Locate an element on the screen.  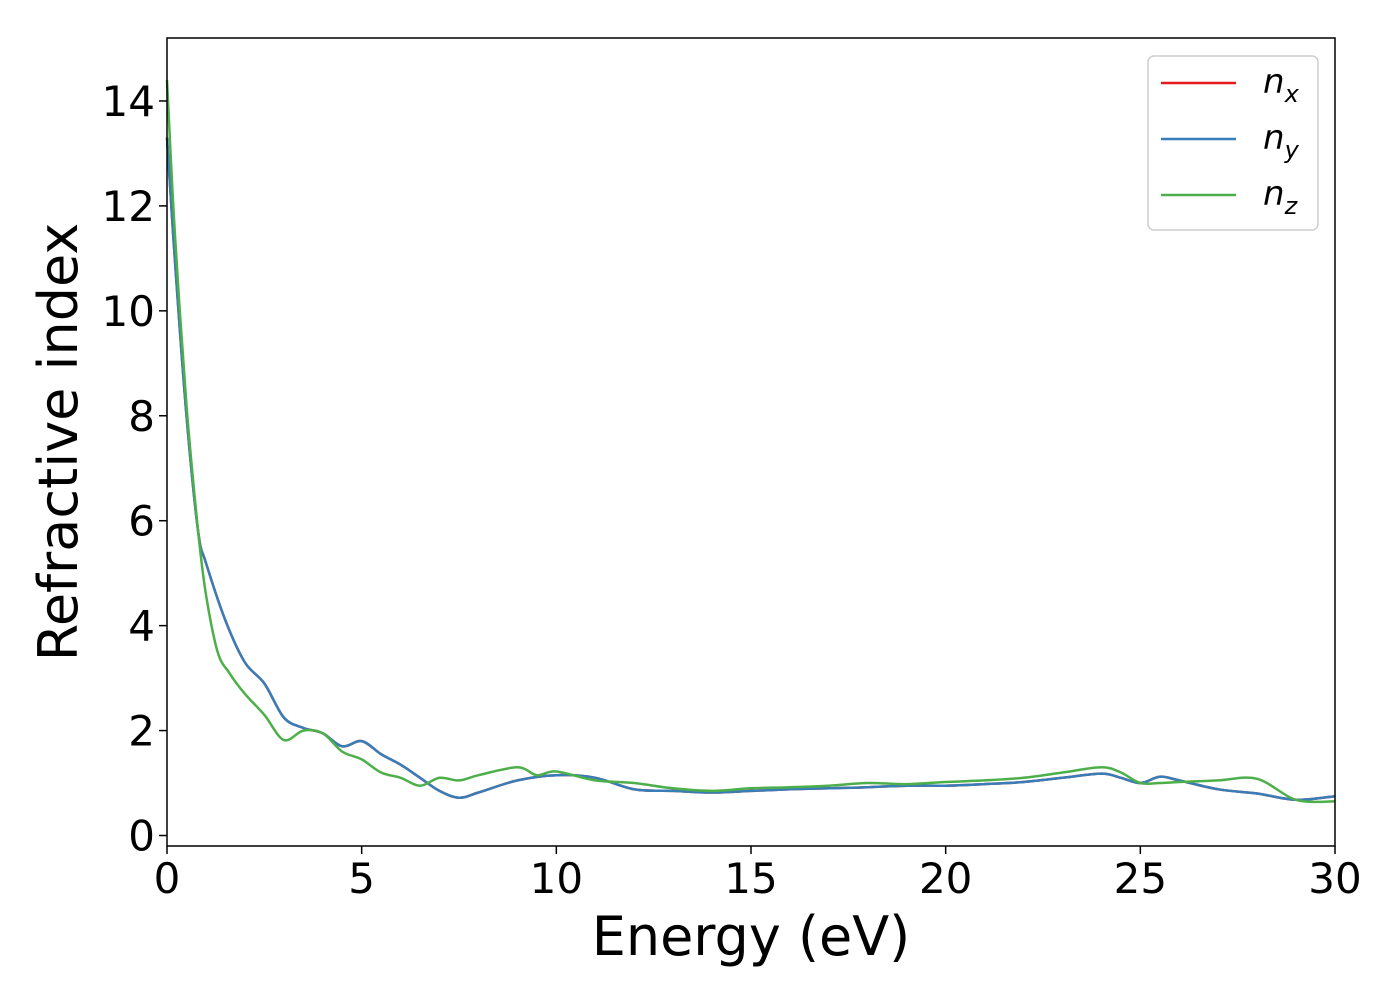
y-tick-label: 0 is located at coordinates (141, 836).